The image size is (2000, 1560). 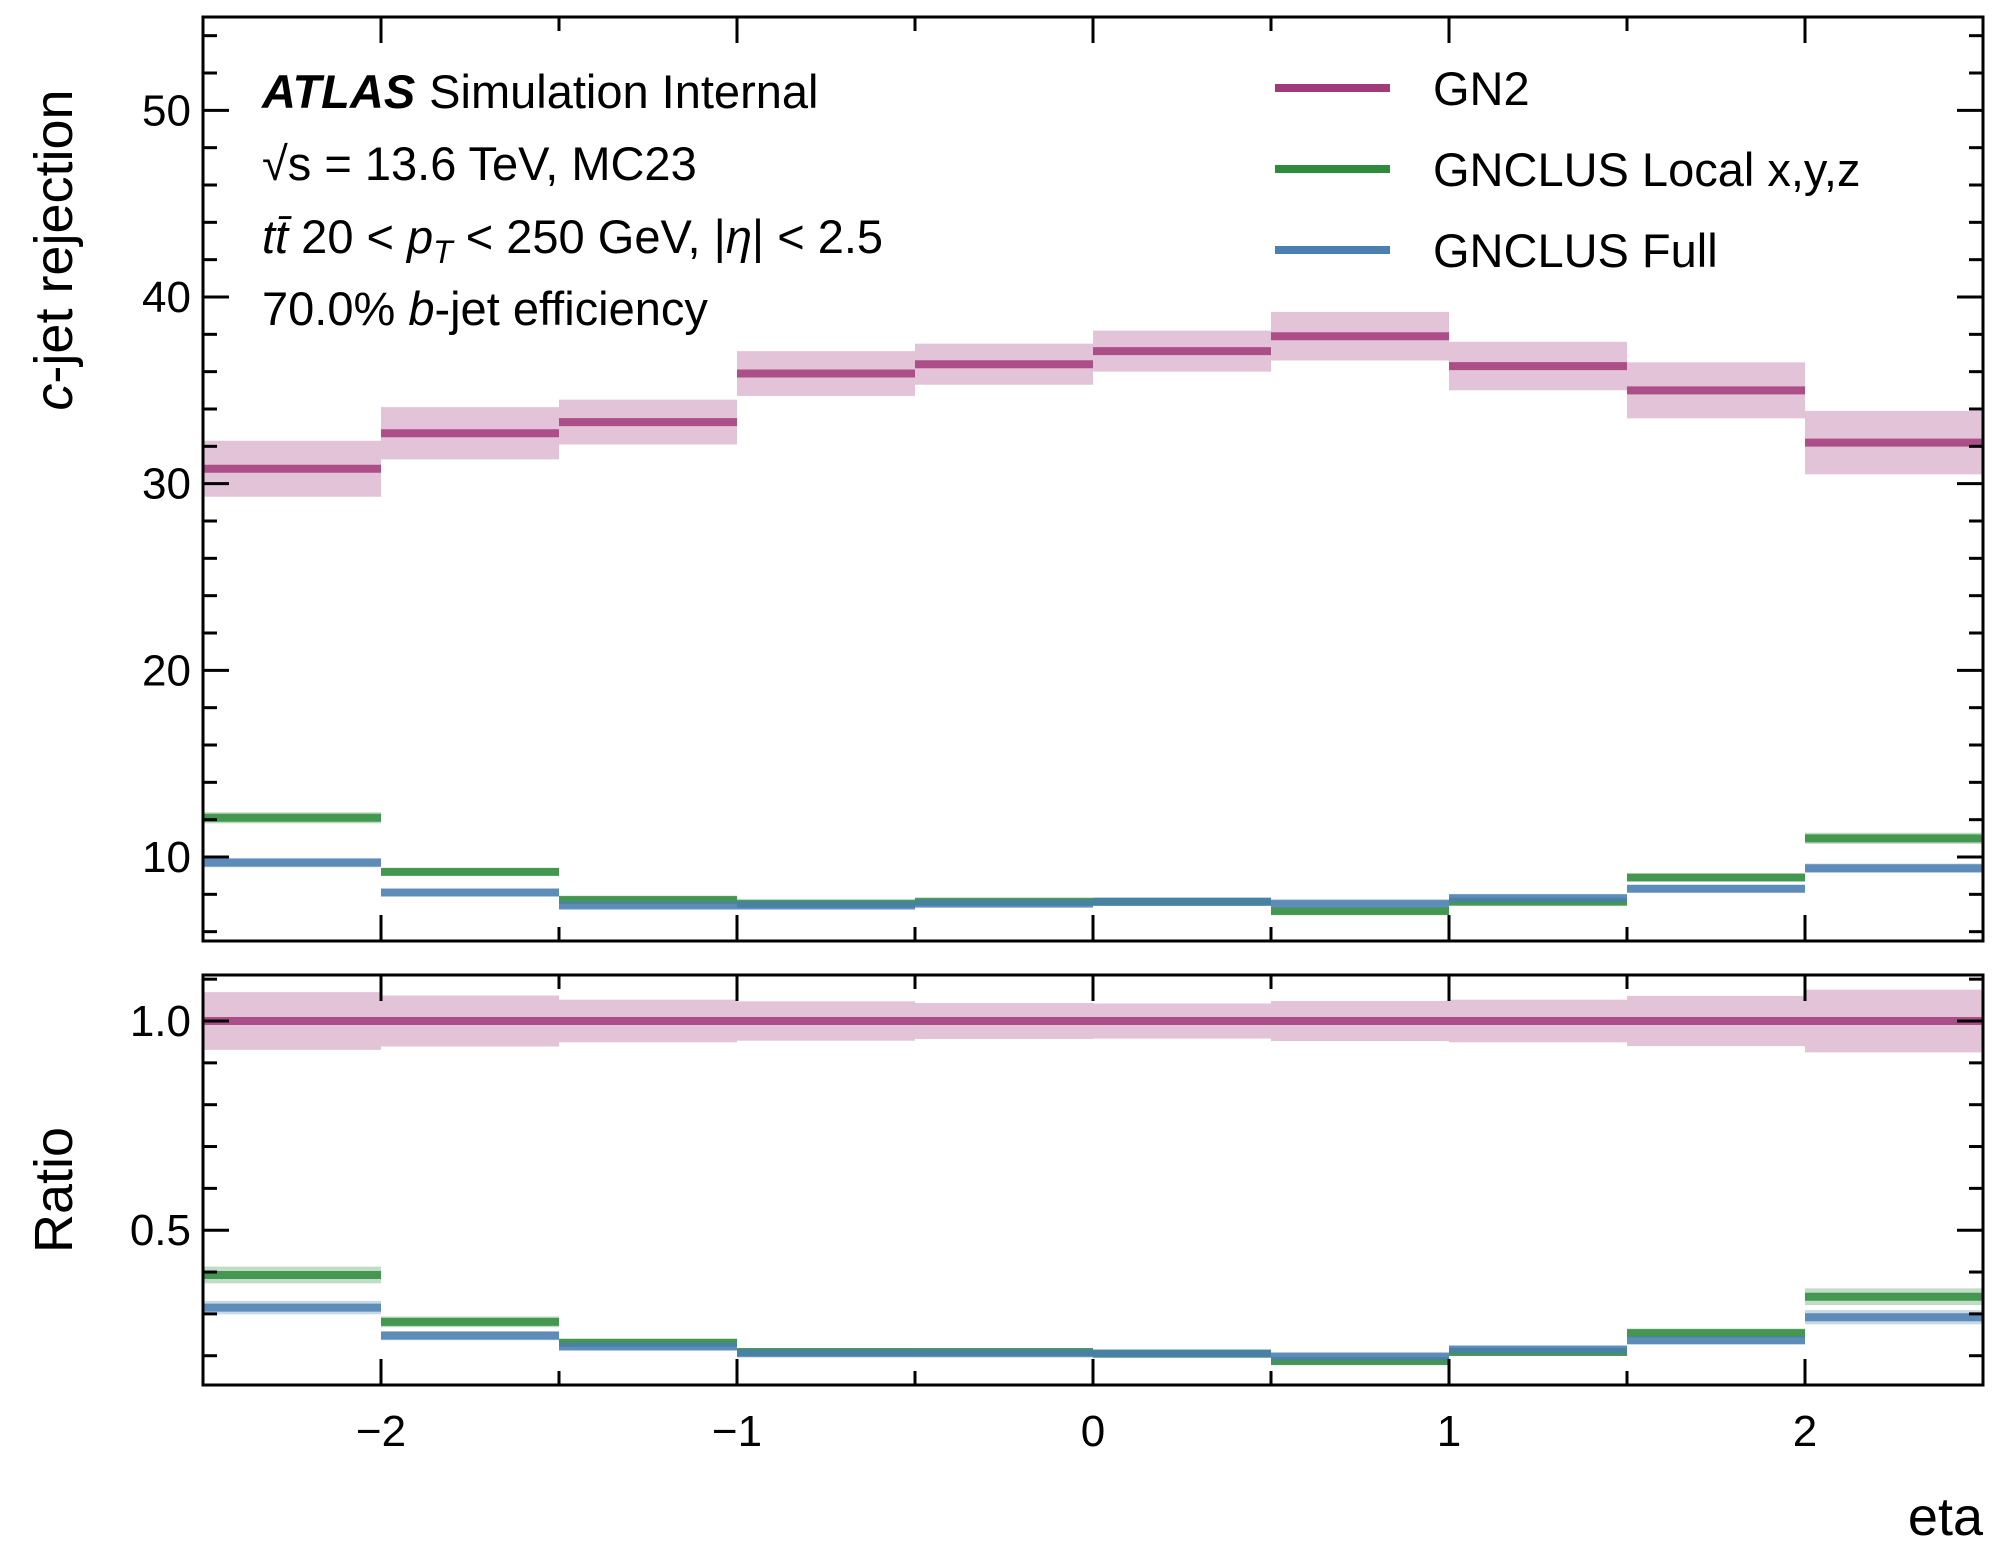 I want to click on info-line-4: 70.0% b-jet efficiency, so click(x=485, y=308).